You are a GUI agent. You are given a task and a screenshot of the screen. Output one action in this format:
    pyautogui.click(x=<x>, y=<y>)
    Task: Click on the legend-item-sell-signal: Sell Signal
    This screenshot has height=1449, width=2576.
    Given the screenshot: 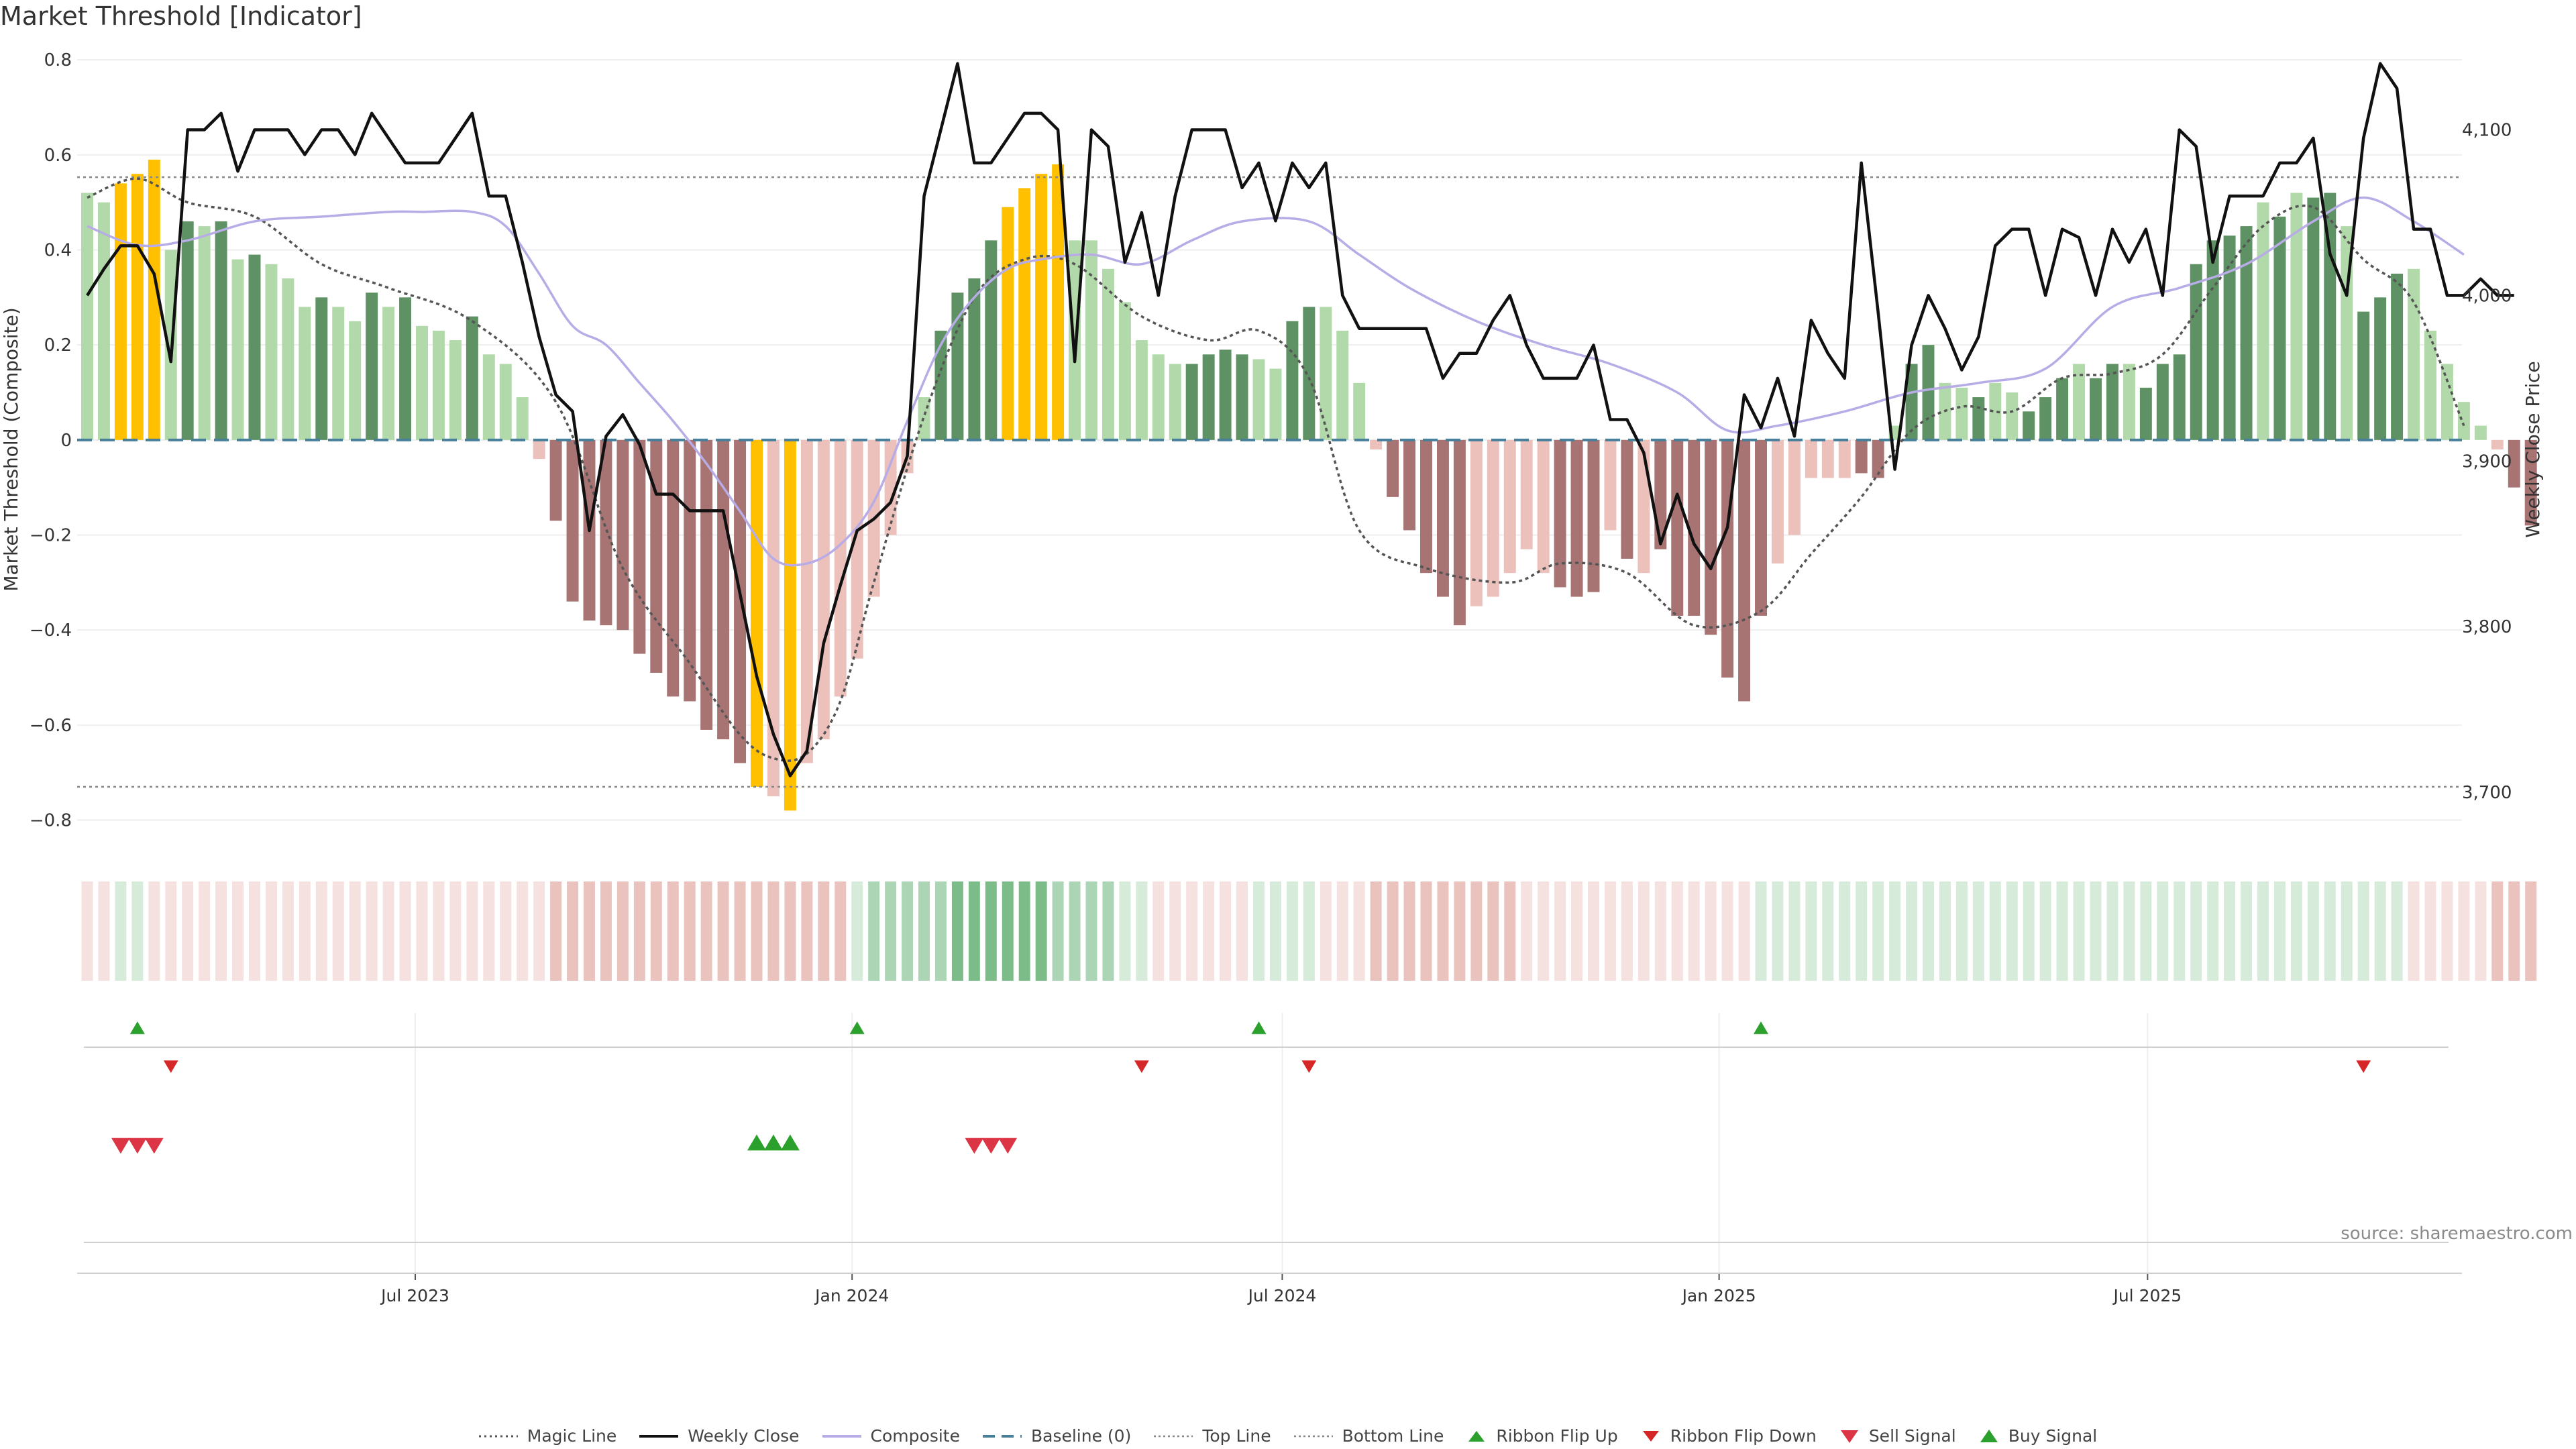 What is the action you would take?
    pyautogui.click(x=1897, y=1436)
    